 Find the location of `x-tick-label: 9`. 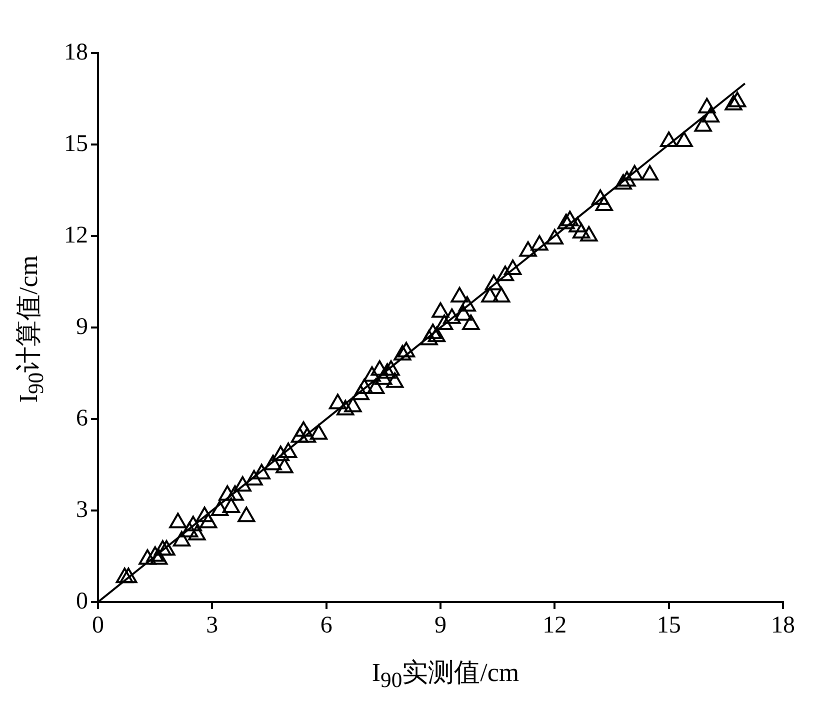

x-tick-label: 9 is located at coordinates (440, 625).